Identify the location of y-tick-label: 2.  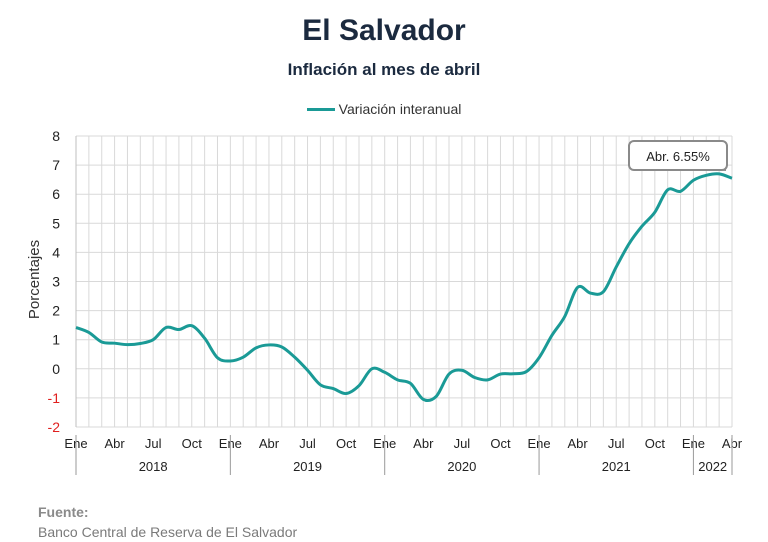
(56, 311).